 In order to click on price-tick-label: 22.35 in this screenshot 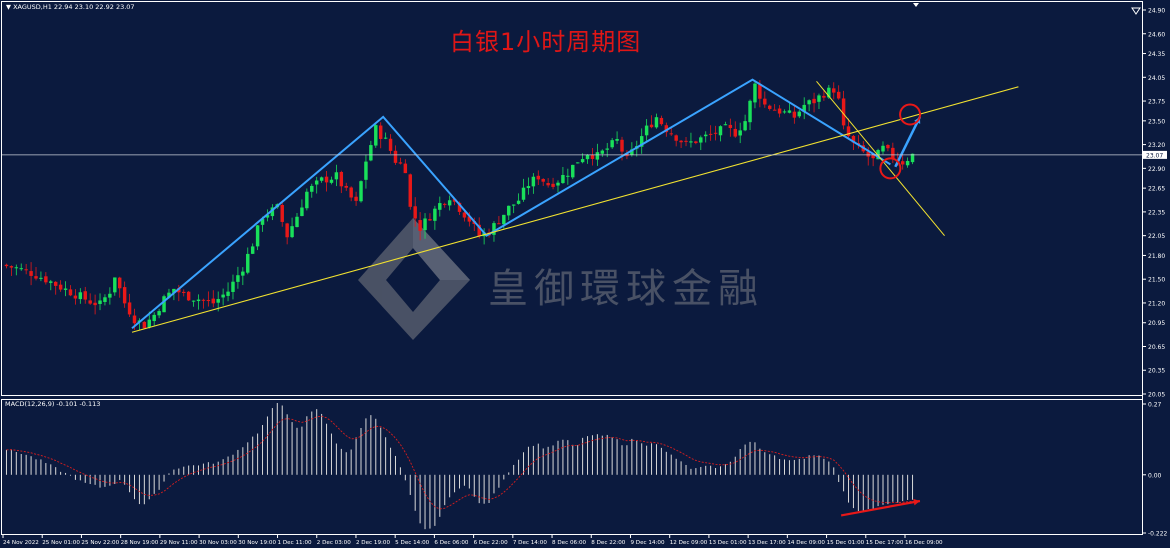, I will do `click(1156, 212)`.